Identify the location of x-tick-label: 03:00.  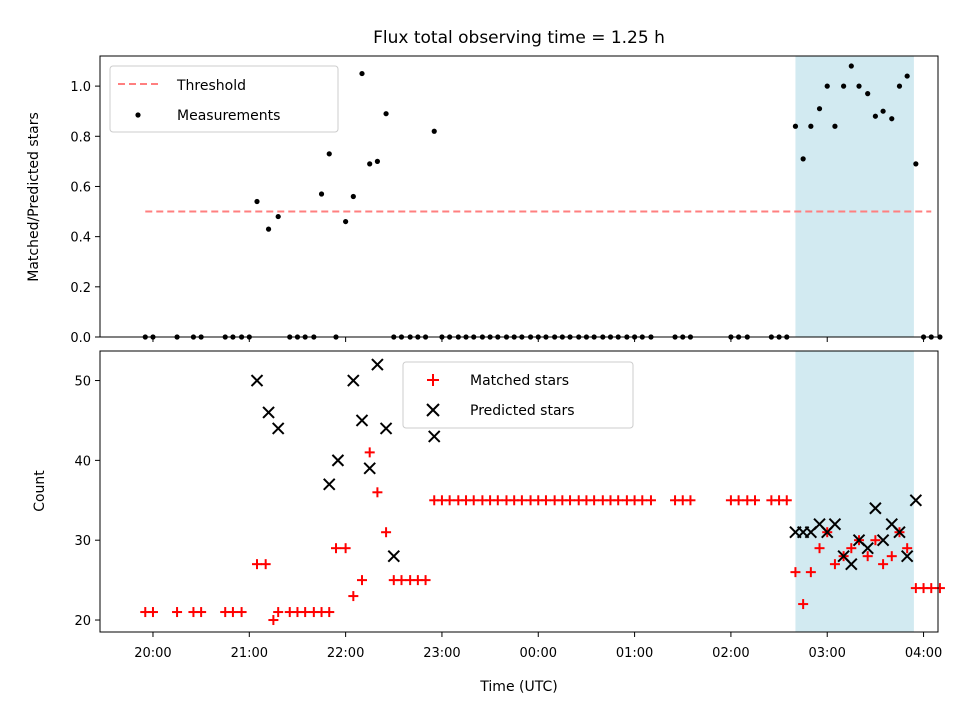
(826, 653).